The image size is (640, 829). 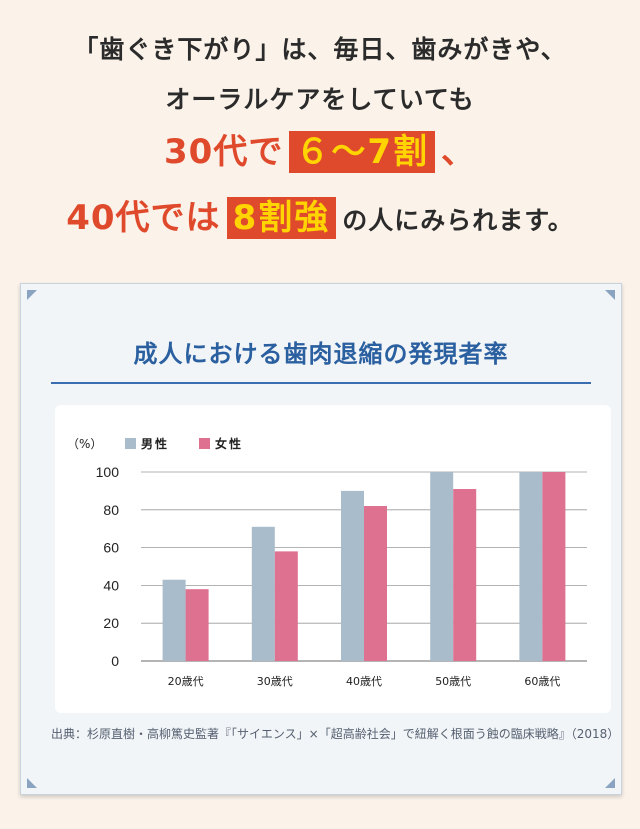 I want to click on headline-40s-label: 40代では, so click(x=143, y=218).